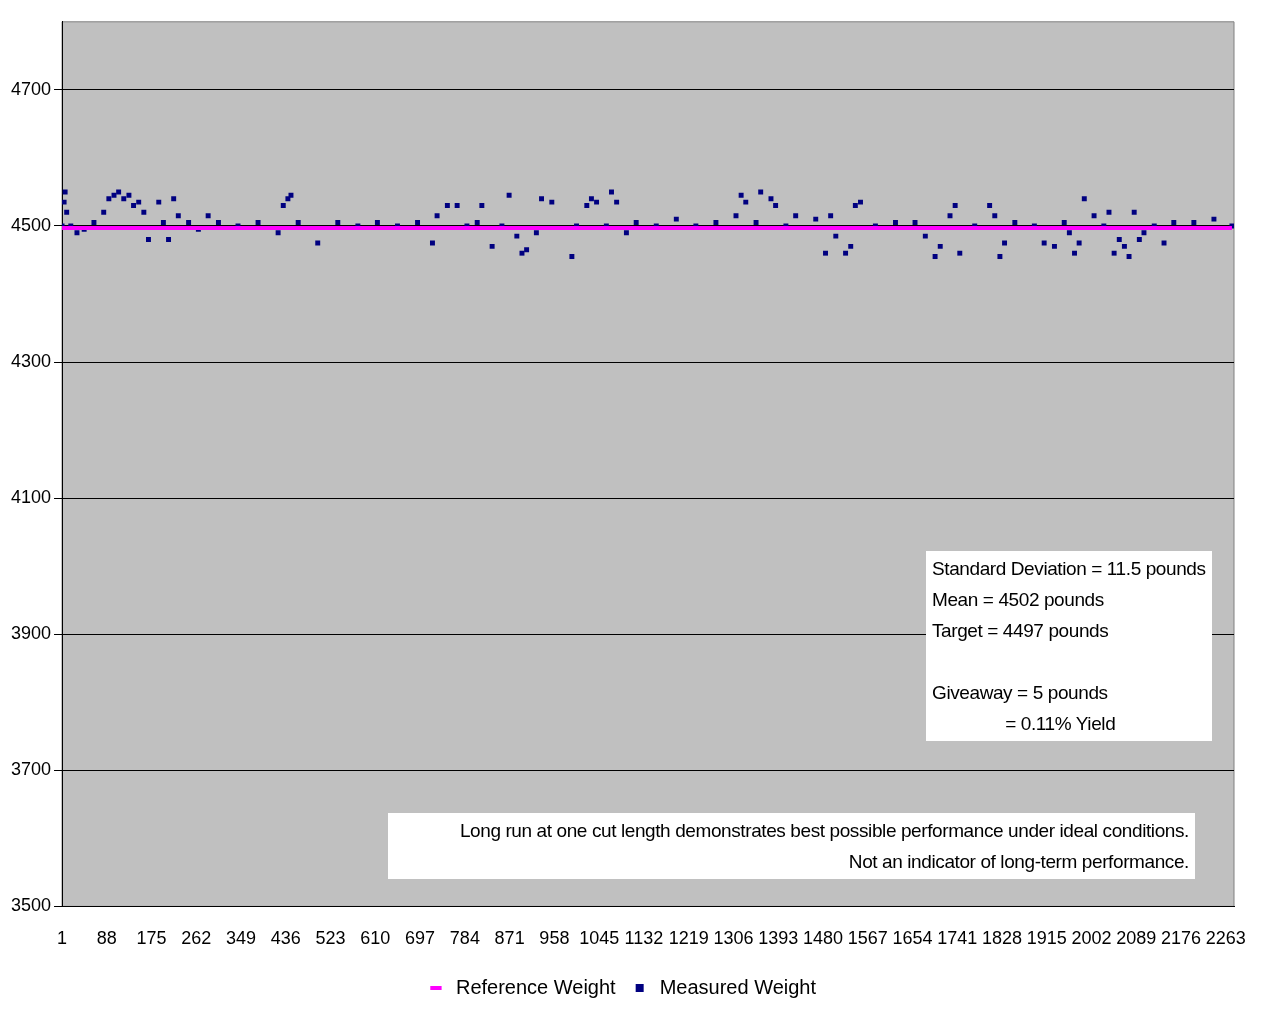  What do you see at coordinates (464, 938) in the screenshot?
I see `x-tick-label: 784` at bounding box center [464, 938].